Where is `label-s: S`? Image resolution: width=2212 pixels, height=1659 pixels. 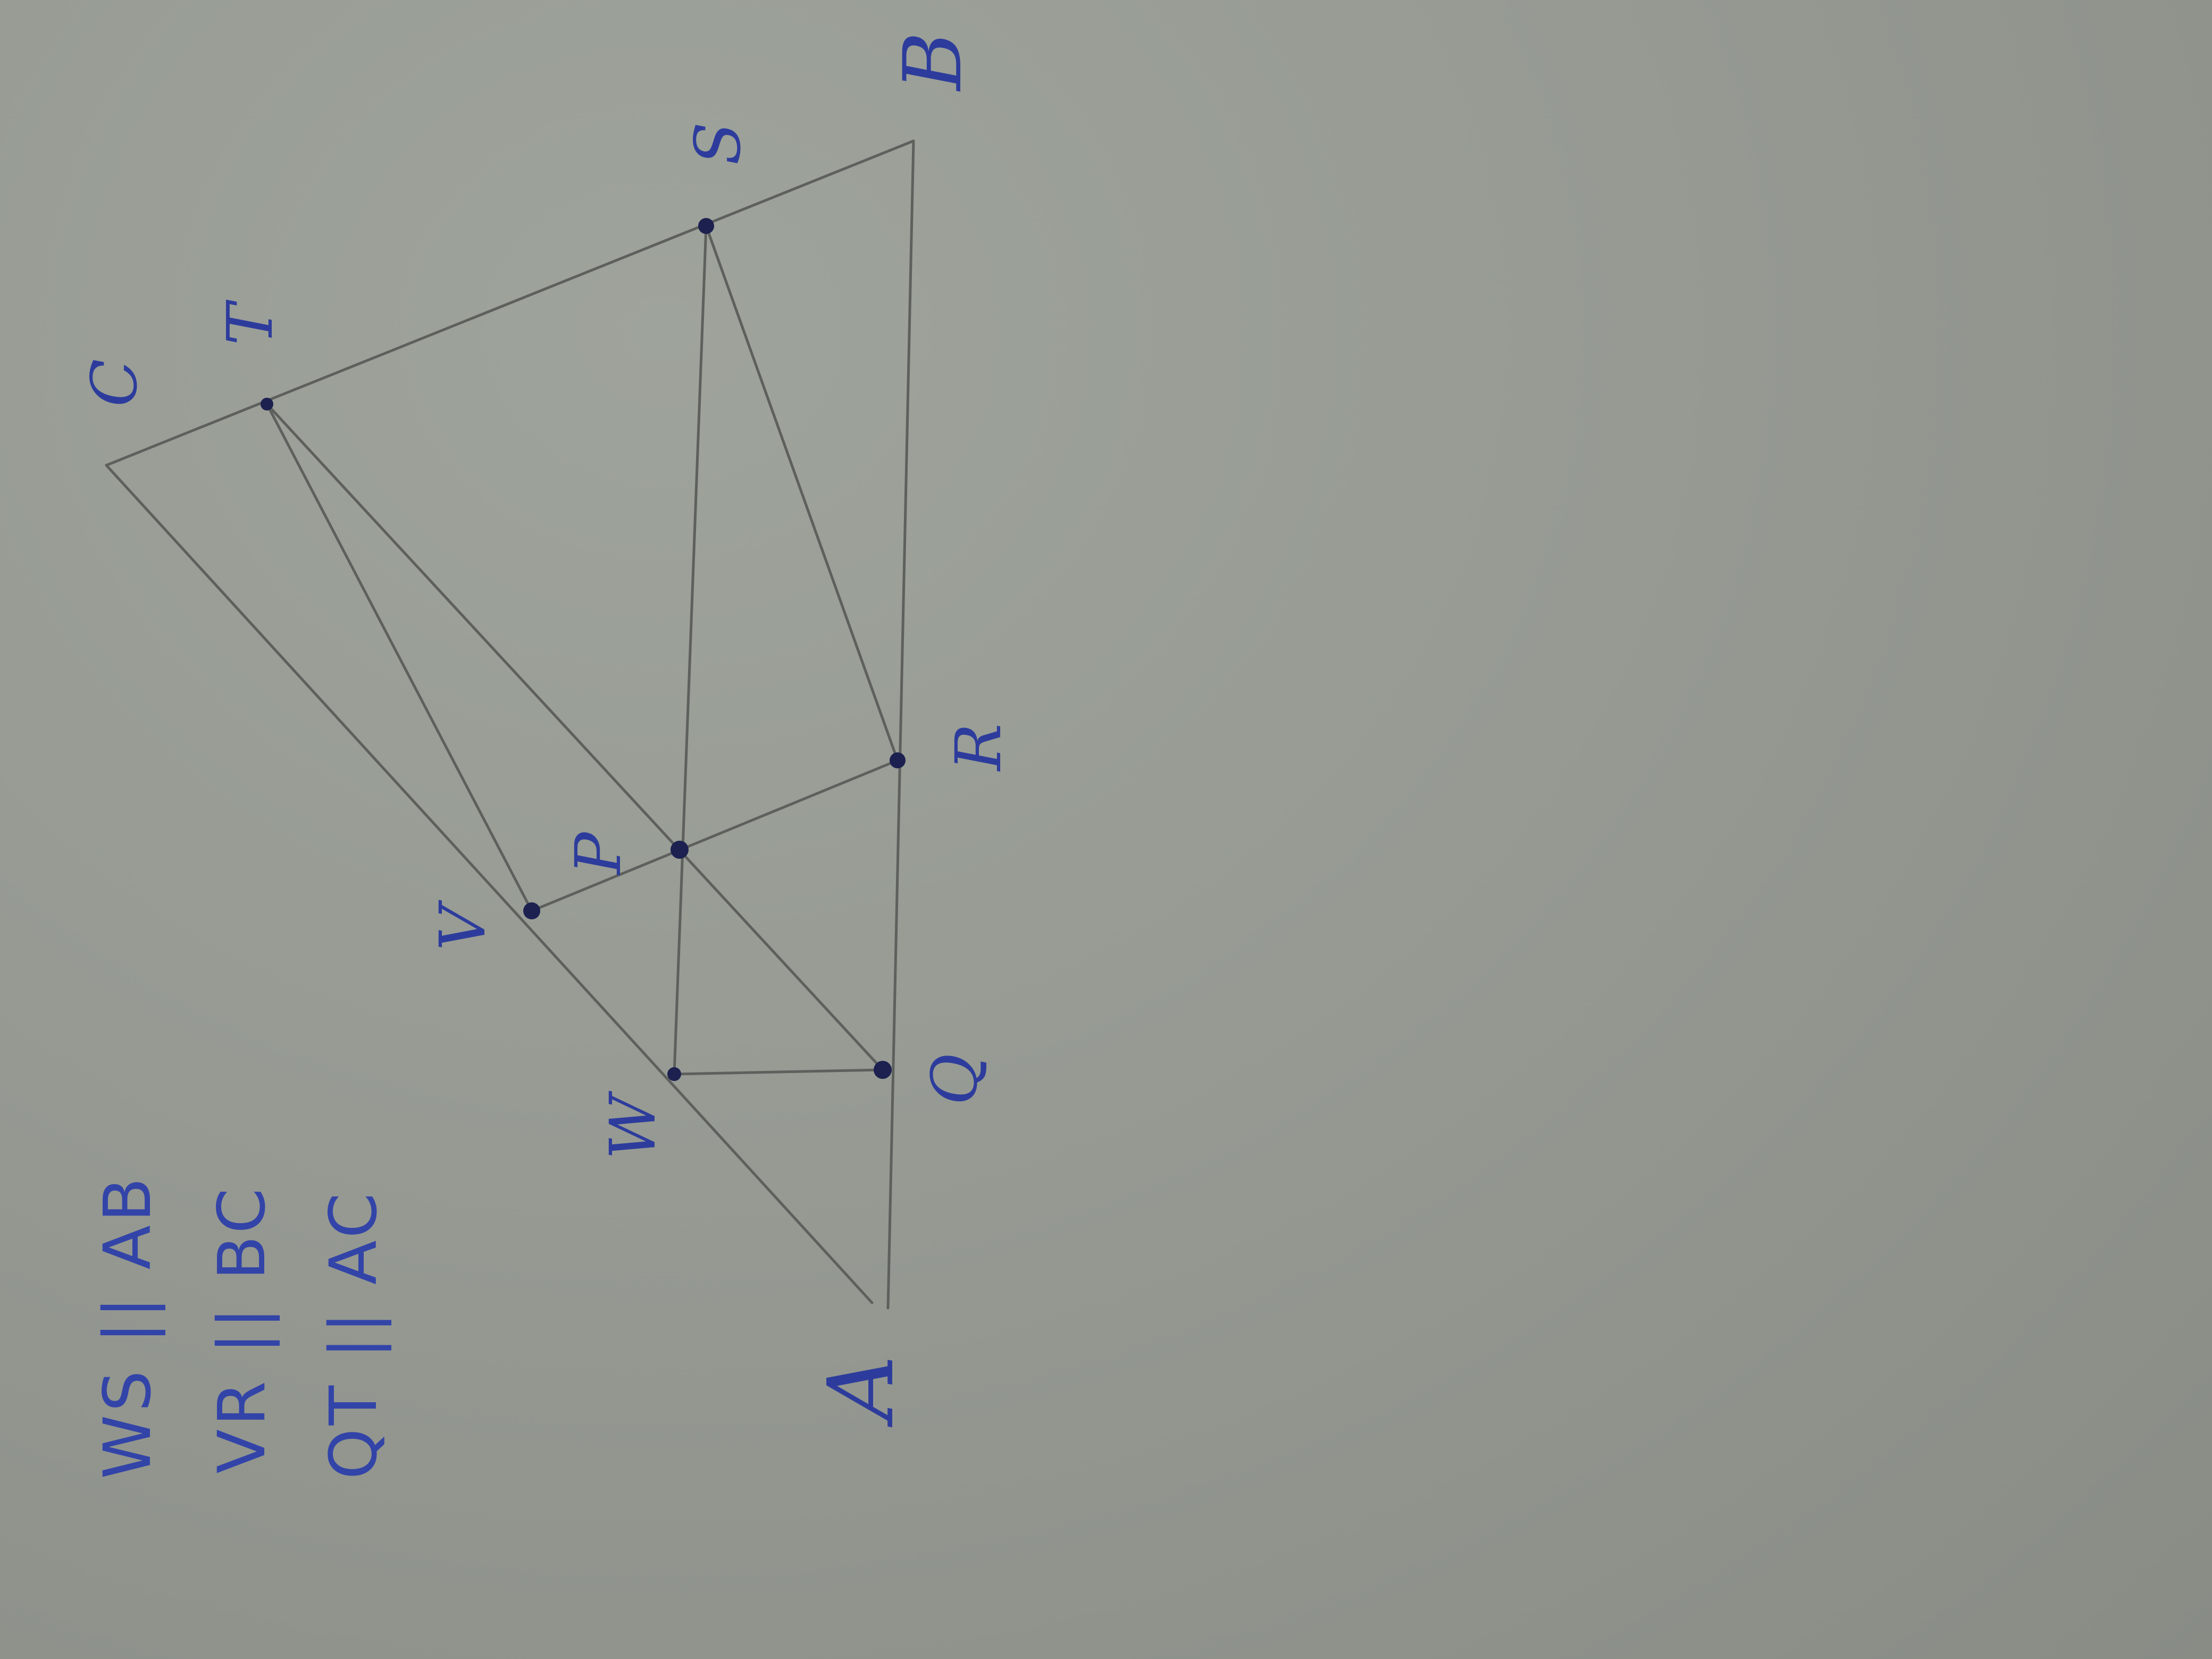
label-s: S is located at coordinates (718, 143).